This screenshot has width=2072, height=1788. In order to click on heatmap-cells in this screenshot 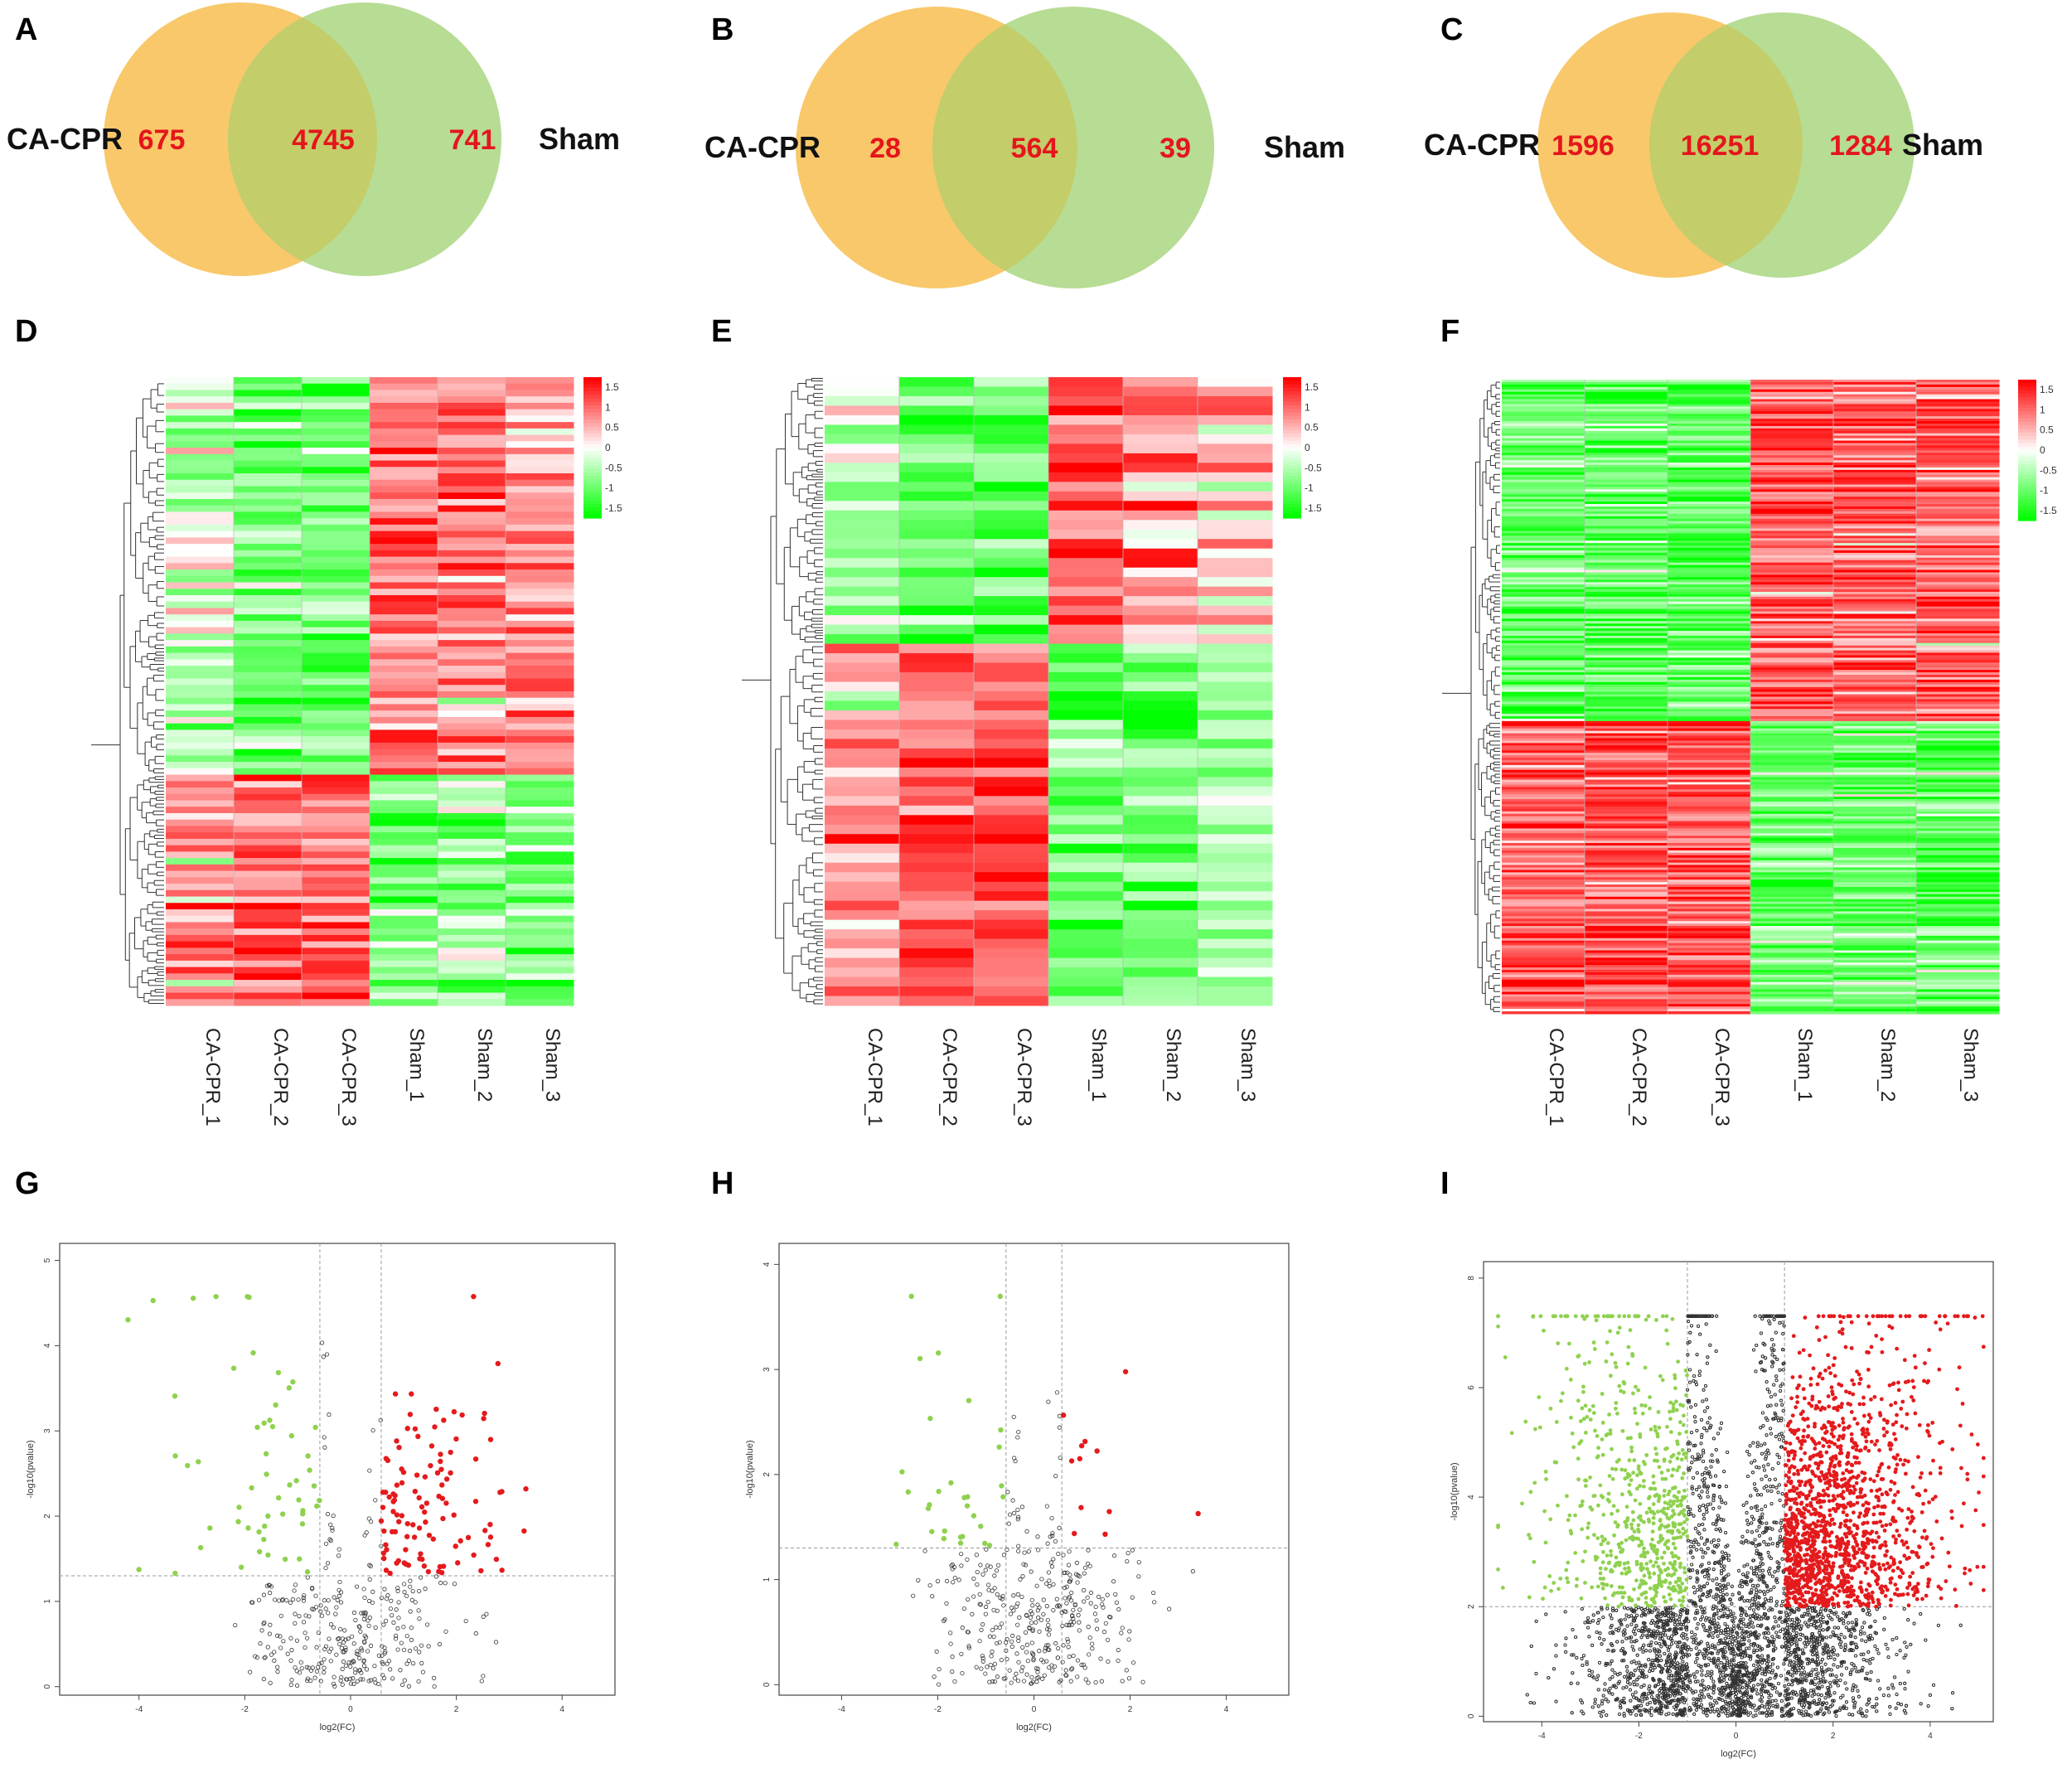, I will do `click(1751, 697)`.